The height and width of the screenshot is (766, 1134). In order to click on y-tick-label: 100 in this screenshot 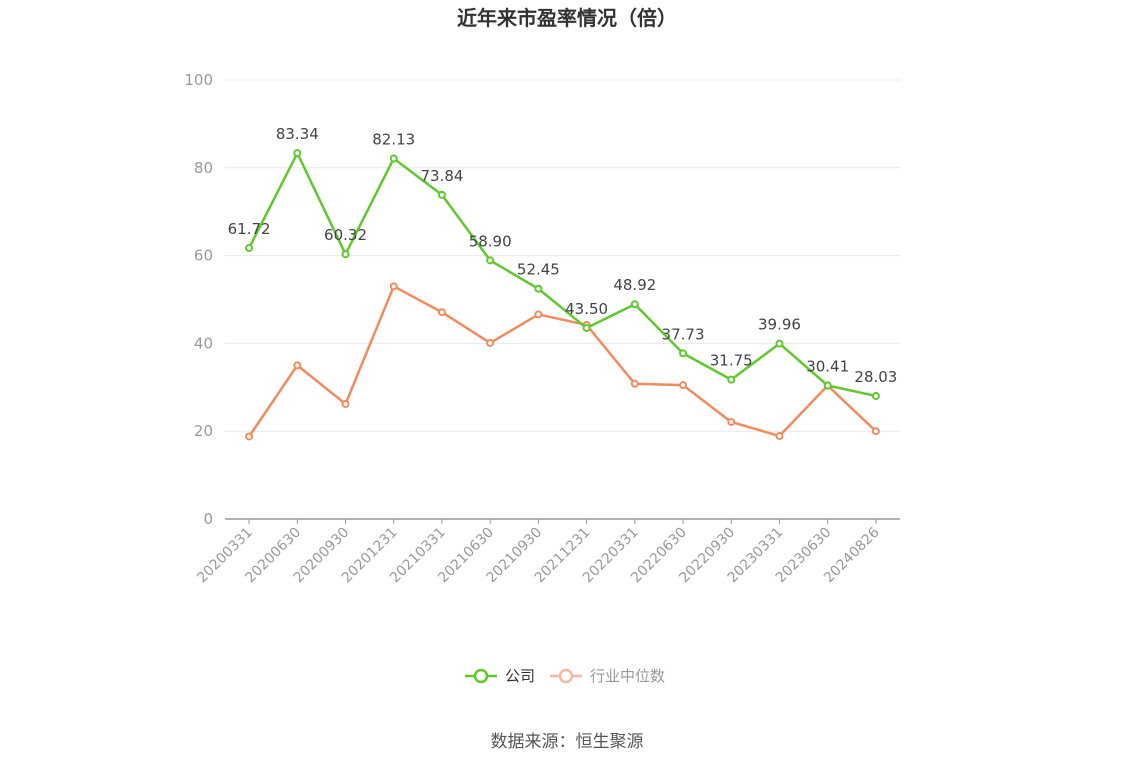, I will do `click(198, 80)`.